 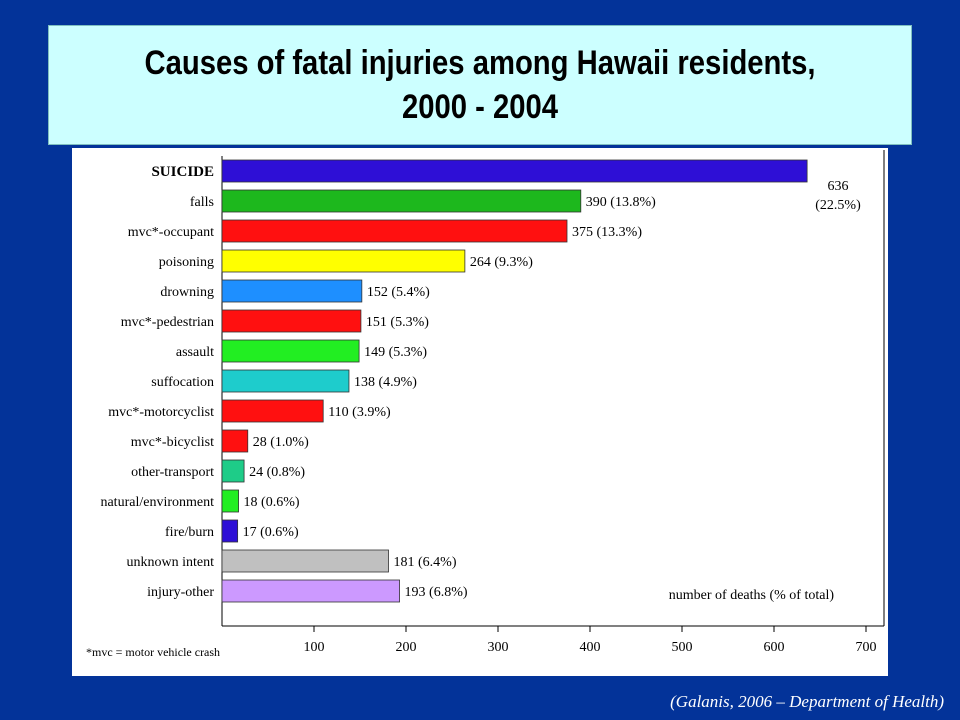 I want to click on x-tick-label-200: 200, so click(x=406, y=647).